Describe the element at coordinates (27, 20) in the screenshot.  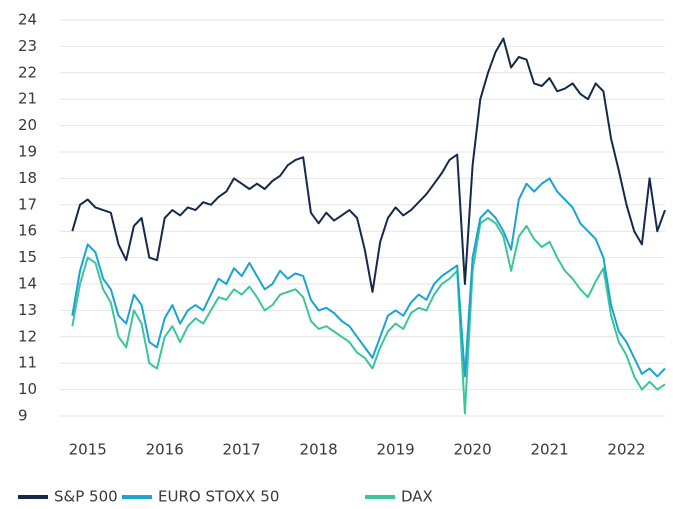
I see `y-tick-label: 24` at that location.